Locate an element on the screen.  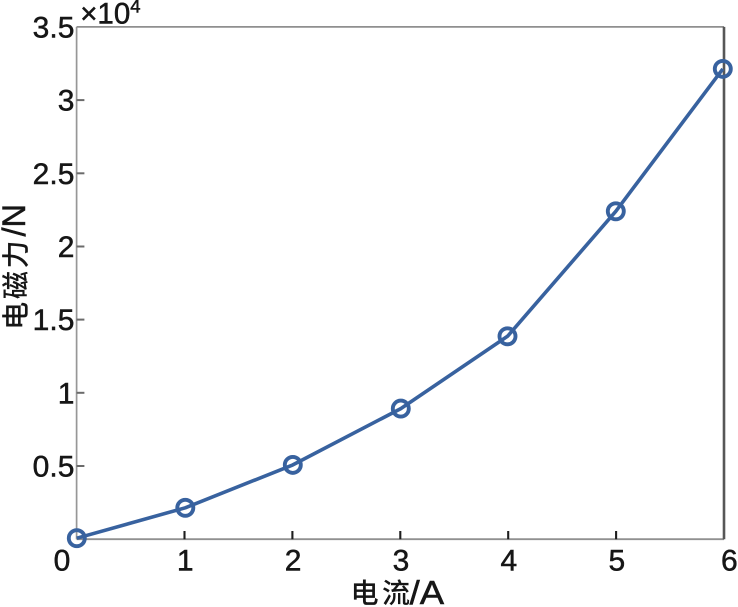
svg-text: 3.5 is located at coordinates (54, 28).